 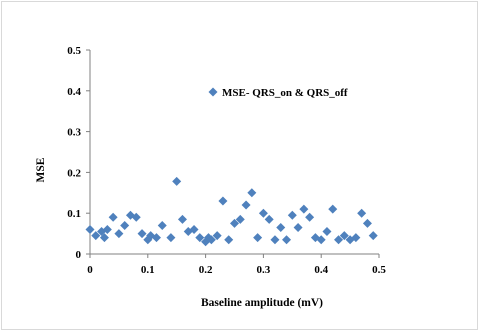 What do you see at coordinates (74, 92) in the screenshot?
I see `y-tick-label: 0.4` at bounding box center [74, 92].